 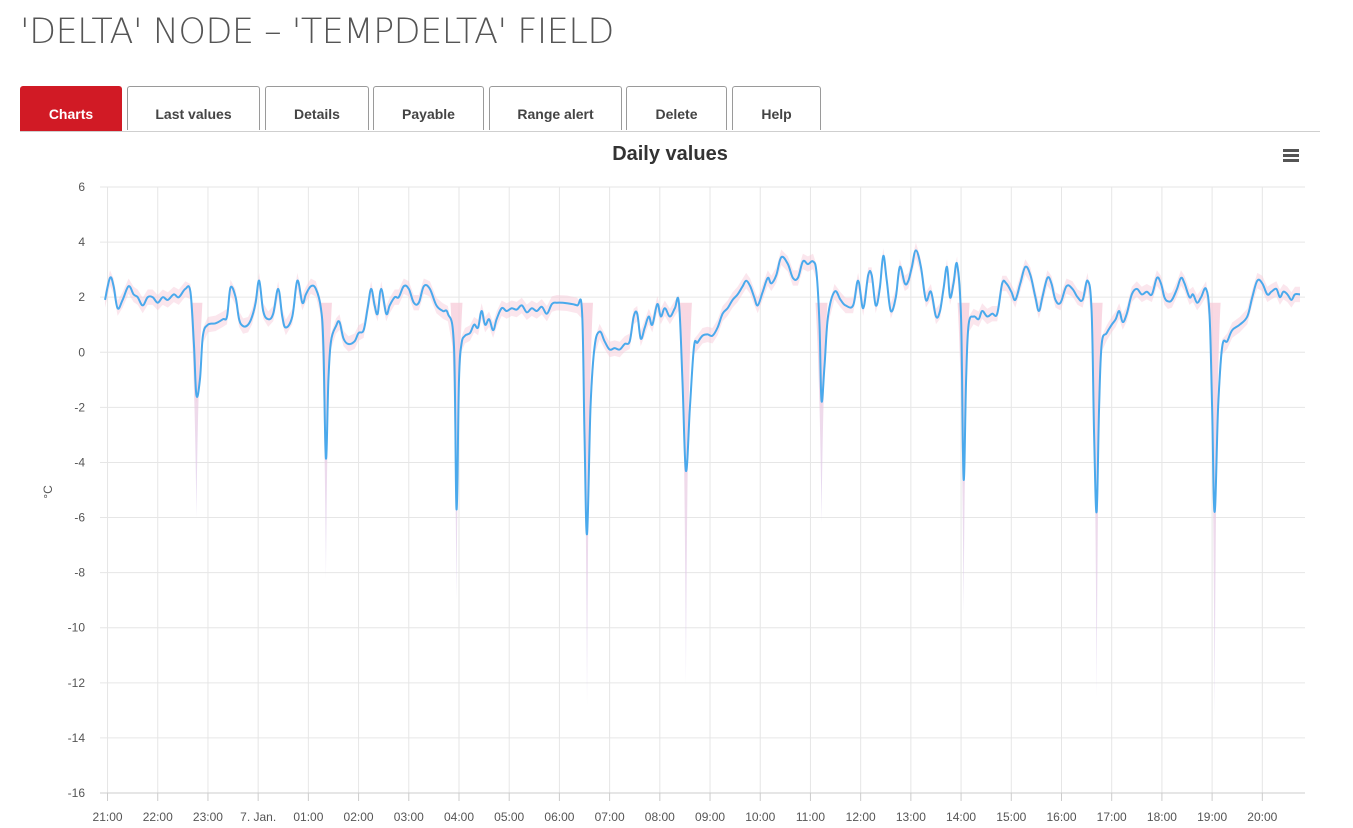 What do you see at coordinates (81, 187) in the screenshot?
I see `y-tick-label: 6` at bounding box center [81, 187].